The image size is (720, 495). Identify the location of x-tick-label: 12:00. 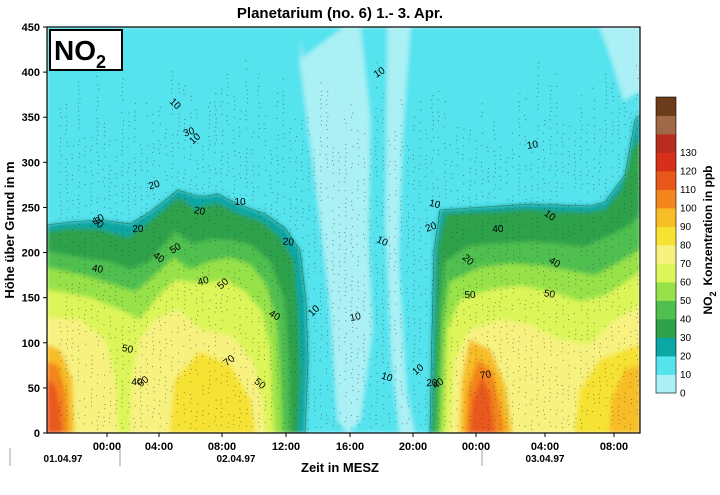
(286, 447).